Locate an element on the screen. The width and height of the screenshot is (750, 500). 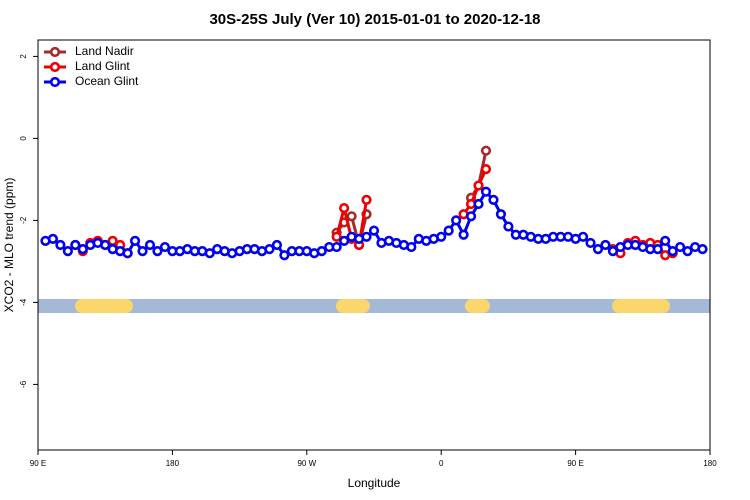
y-tick-label: -2 is located at coordinates (23, 220).